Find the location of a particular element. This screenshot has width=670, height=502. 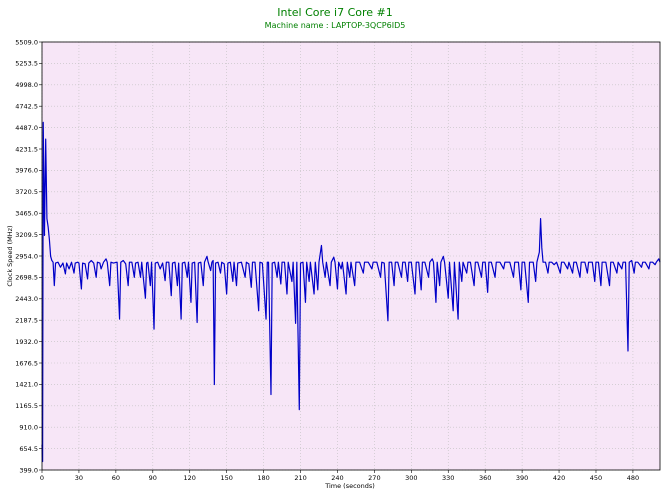

x-tick-label: 330 is located at coordinates (448, 478).